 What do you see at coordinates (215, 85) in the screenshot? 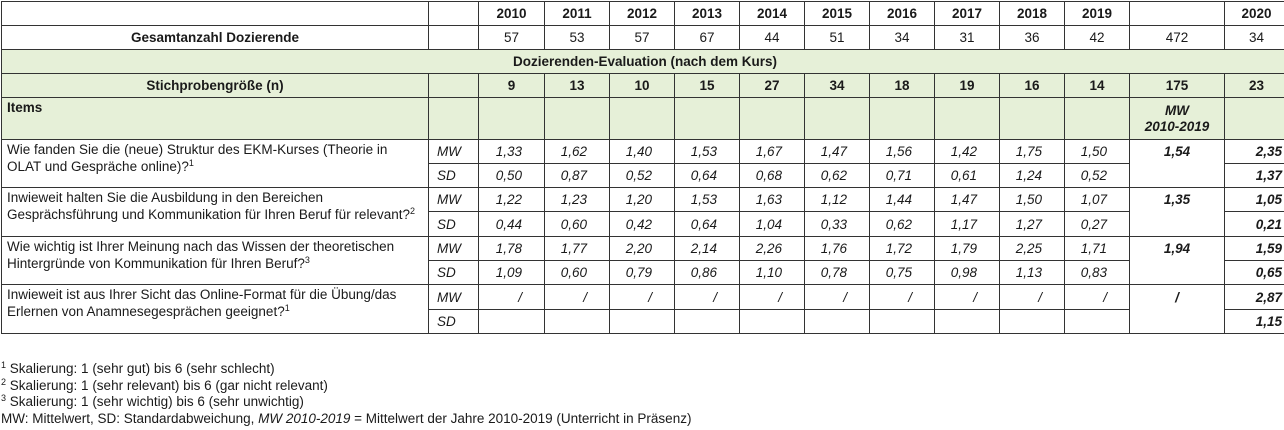
I see `stichprobe-label: Stichprobengröße (n)` at bounding box center [215, 85].